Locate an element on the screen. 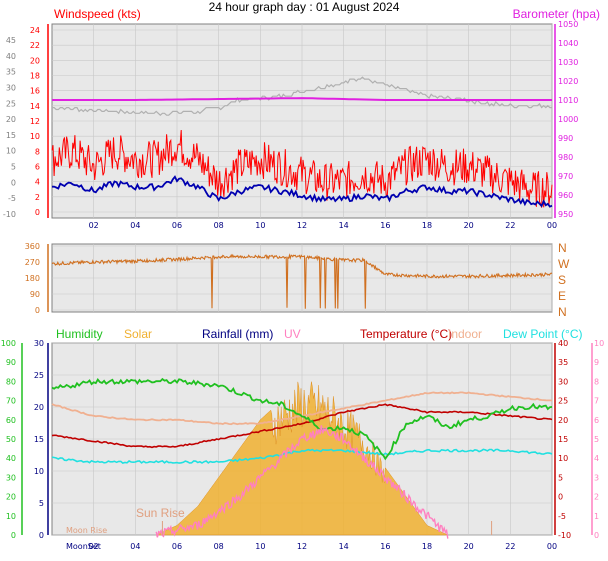 The width and height of the screenshot is (608, 561). temp-right-tick: -5 is located at coordinates (562, 516).